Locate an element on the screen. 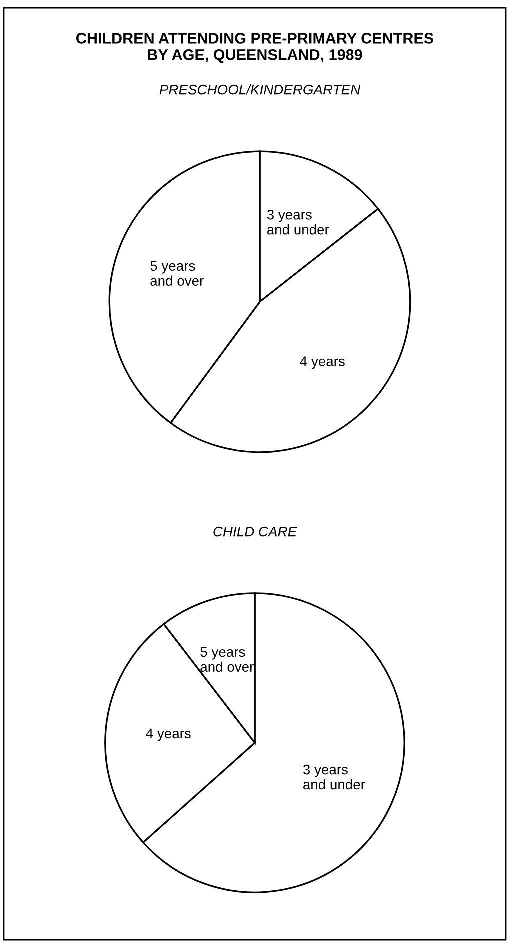 The height and width of the screenshot is (944, 510). chart-subtitle: CHILD CARE is located at coordinates (256, 531).